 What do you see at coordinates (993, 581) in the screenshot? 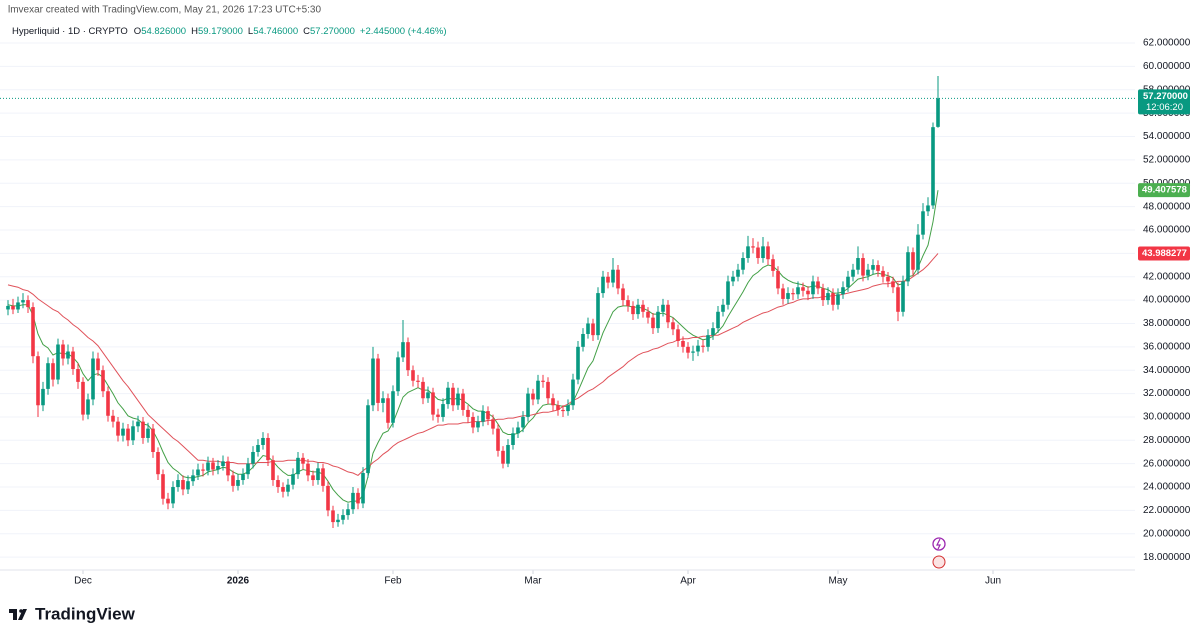
I see `x-tick-label: Jun` at bounding box center [993, 581].